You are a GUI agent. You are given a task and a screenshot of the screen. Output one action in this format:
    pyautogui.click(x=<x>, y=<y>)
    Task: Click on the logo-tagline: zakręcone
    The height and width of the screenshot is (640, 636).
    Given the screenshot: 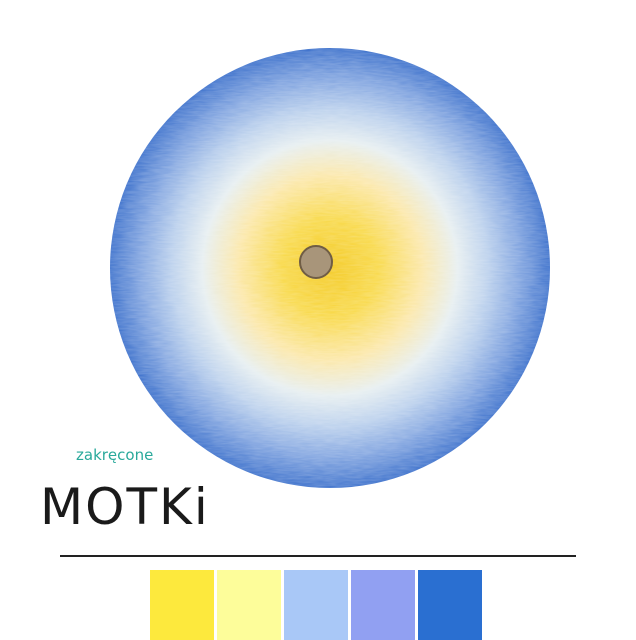 What is the action you would take?
    pyautogui.click(x=114, y=455)
    